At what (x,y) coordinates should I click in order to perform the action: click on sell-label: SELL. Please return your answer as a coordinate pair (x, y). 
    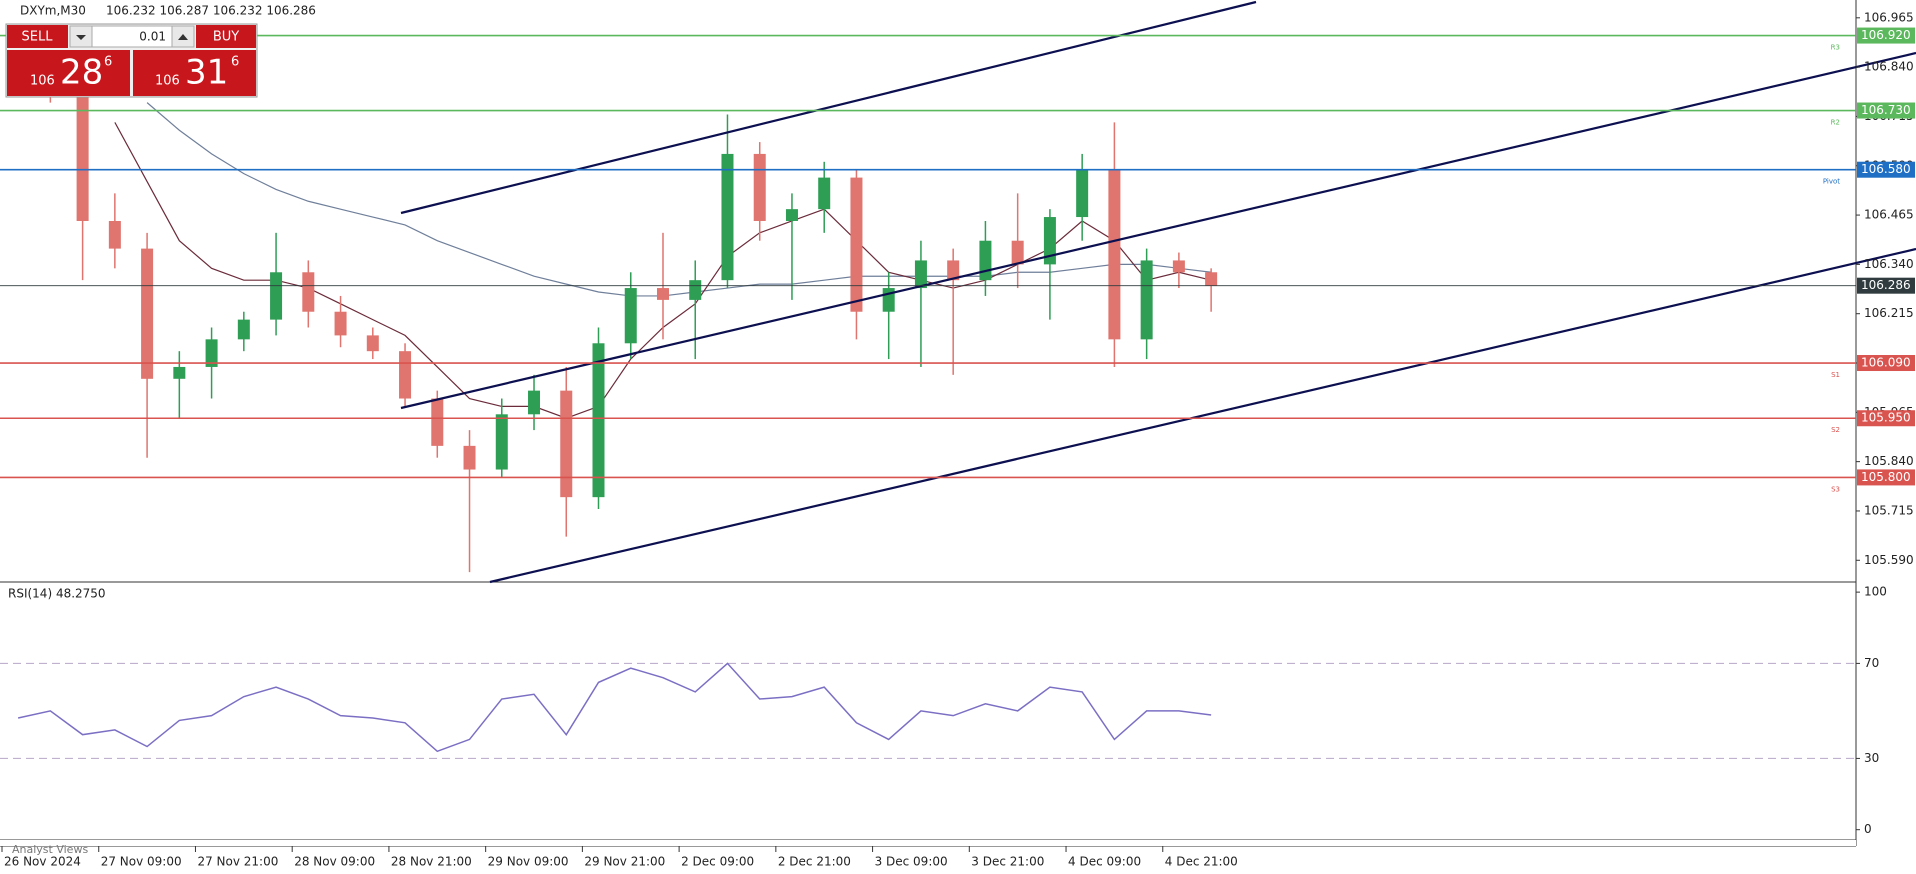
    Looking at the image, I should click on (38, 37).